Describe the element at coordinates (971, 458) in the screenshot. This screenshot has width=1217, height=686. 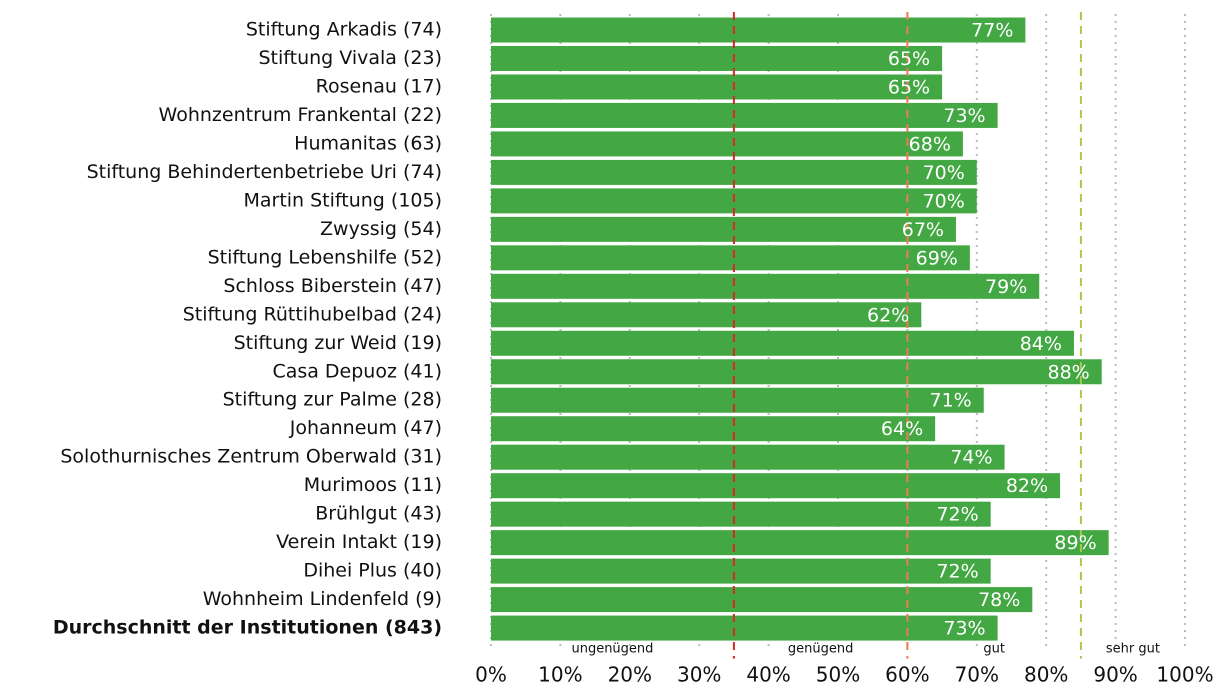
I see `value-label: 74%` at that location.